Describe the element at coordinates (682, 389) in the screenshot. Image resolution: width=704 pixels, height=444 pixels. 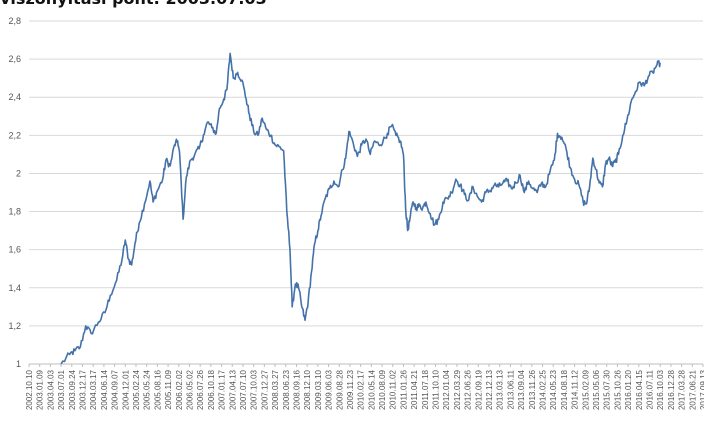
I see `x-tick-label: 2017.03.28` at that location.